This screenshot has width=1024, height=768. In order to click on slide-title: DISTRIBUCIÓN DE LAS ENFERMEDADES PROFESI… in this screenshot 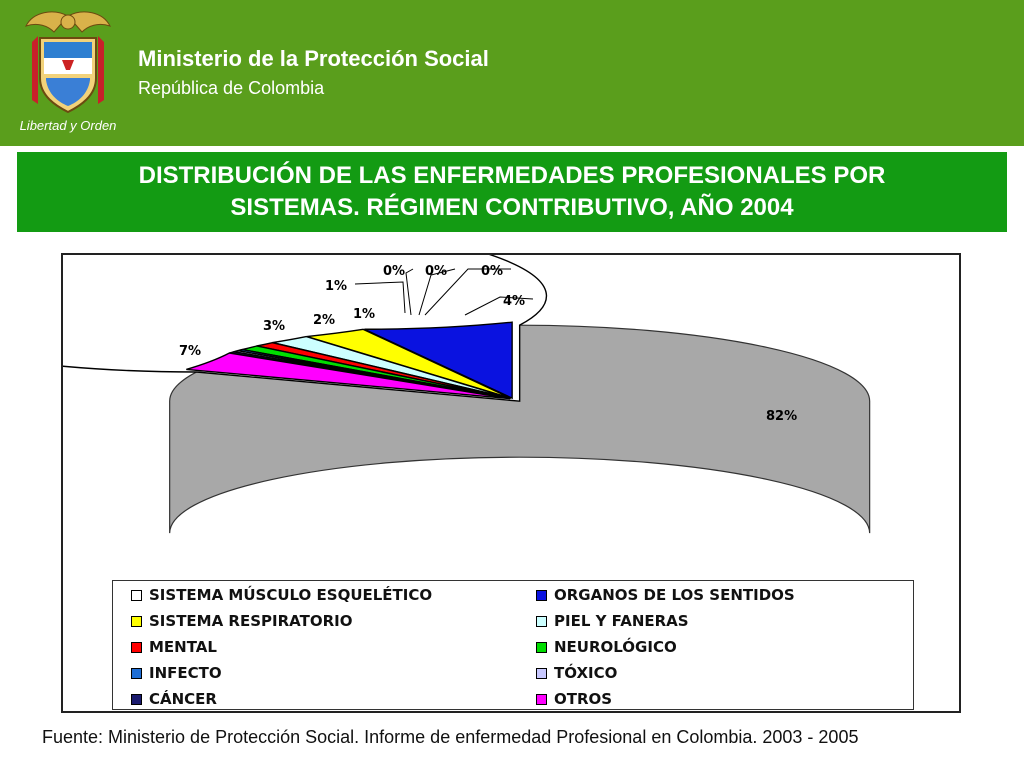, I will do `click(512, 192)`.